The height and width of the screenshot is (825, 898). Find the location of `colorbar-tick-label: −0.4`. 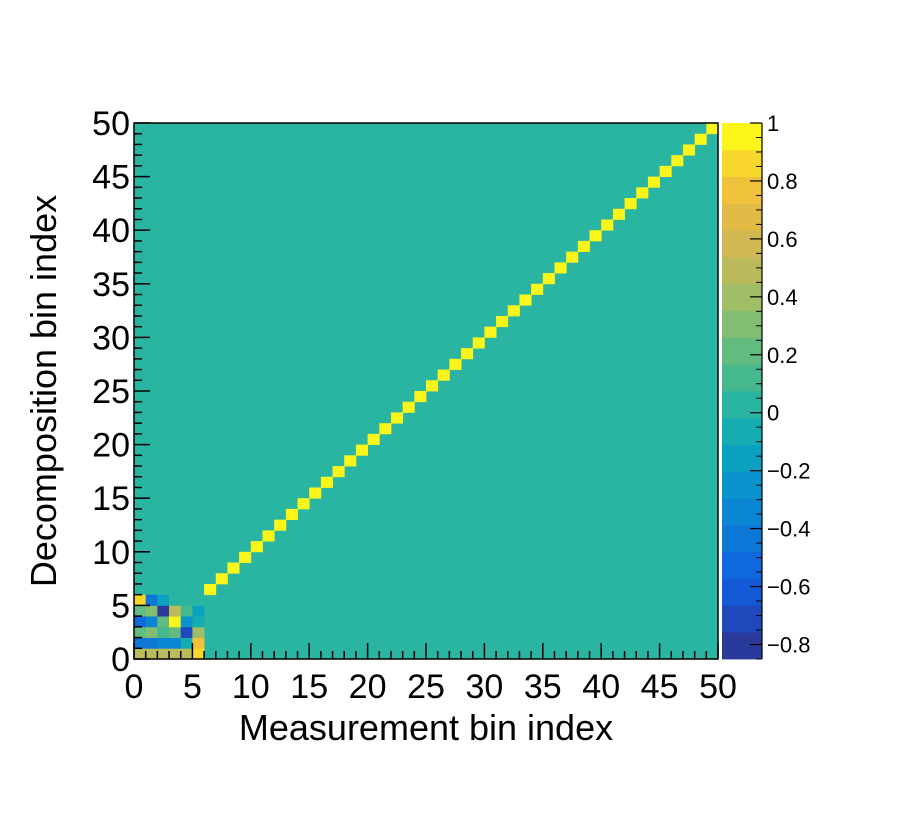

colorbar-tick-label: −0.4 is located at coordinates (788, 529).